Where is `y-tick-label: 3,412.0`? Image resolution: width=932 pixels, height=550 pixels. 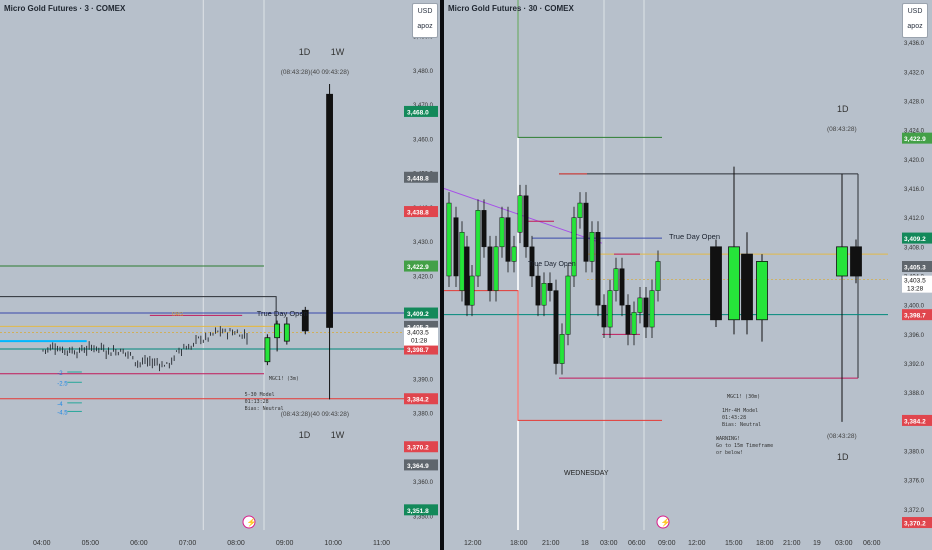
y-tick-label: 3,412.0 is located at coordinates (914, 219).